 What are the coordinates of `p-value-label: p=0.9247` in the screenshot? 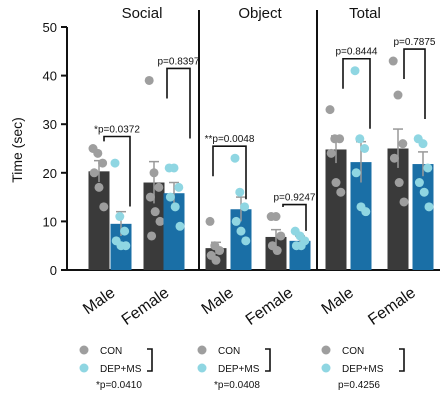 It's located at (295, 198).